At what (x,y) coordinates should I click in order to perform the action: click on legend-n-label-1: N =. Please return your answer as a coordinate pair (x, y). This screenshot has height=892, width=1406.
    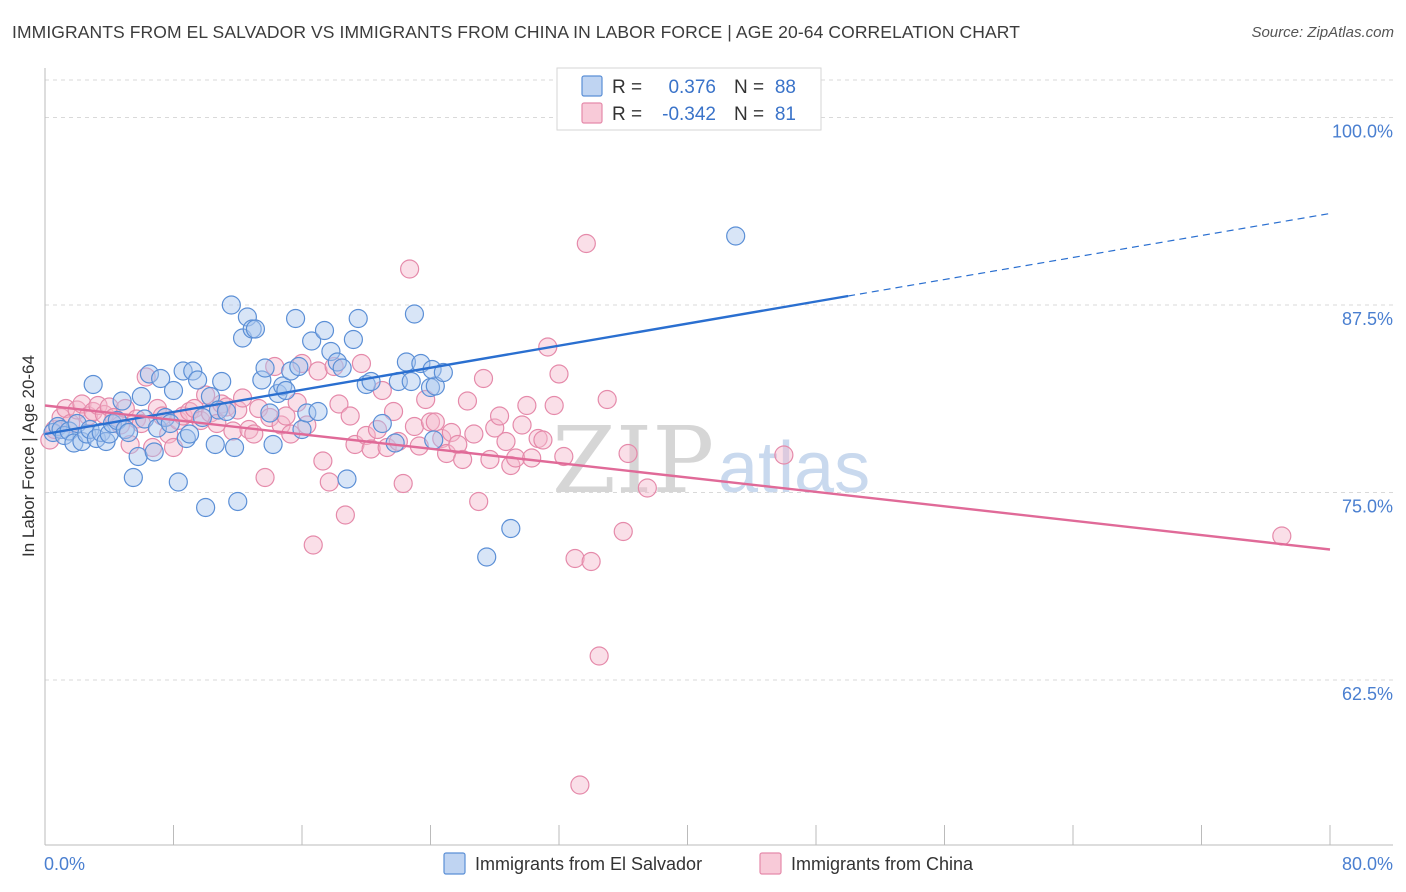
    Looking at the image, I should click on (749, 87).